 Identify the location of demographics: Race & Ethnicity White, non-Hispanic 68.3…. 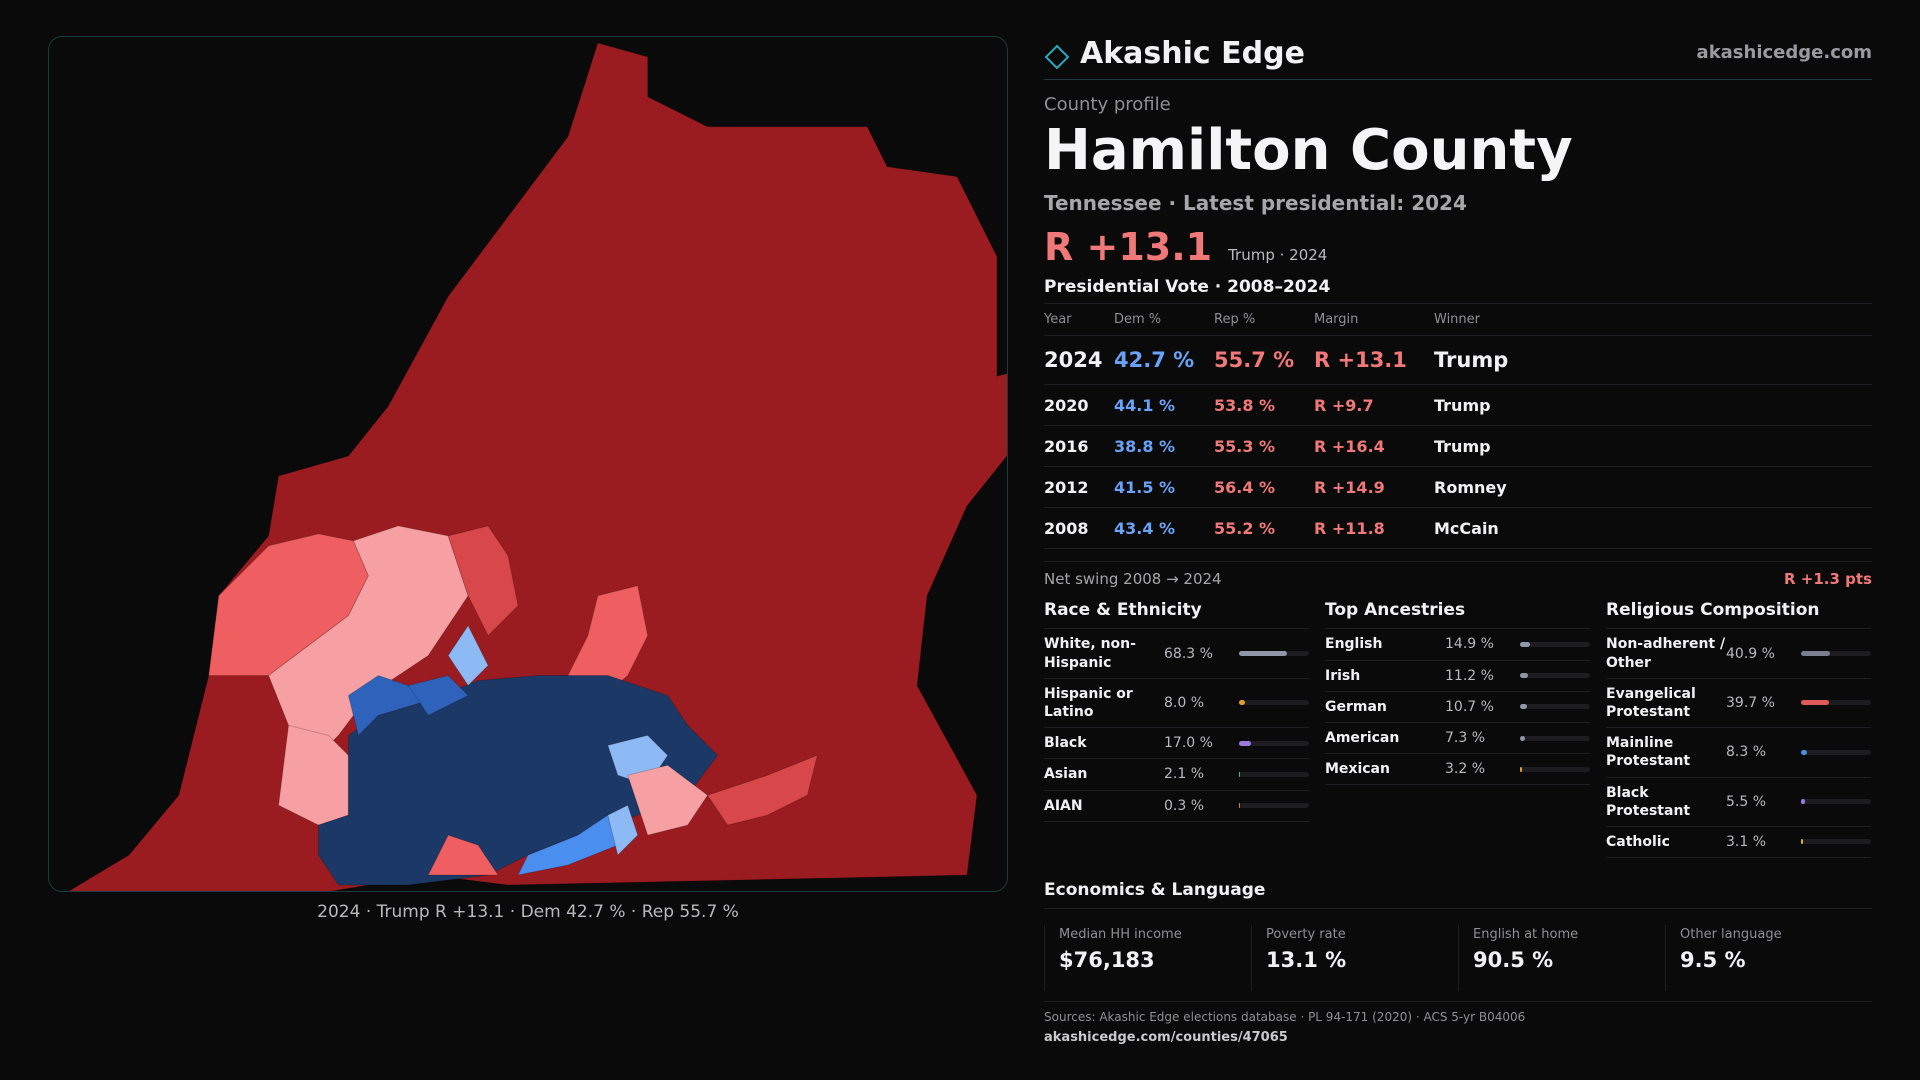
(1458, 729).